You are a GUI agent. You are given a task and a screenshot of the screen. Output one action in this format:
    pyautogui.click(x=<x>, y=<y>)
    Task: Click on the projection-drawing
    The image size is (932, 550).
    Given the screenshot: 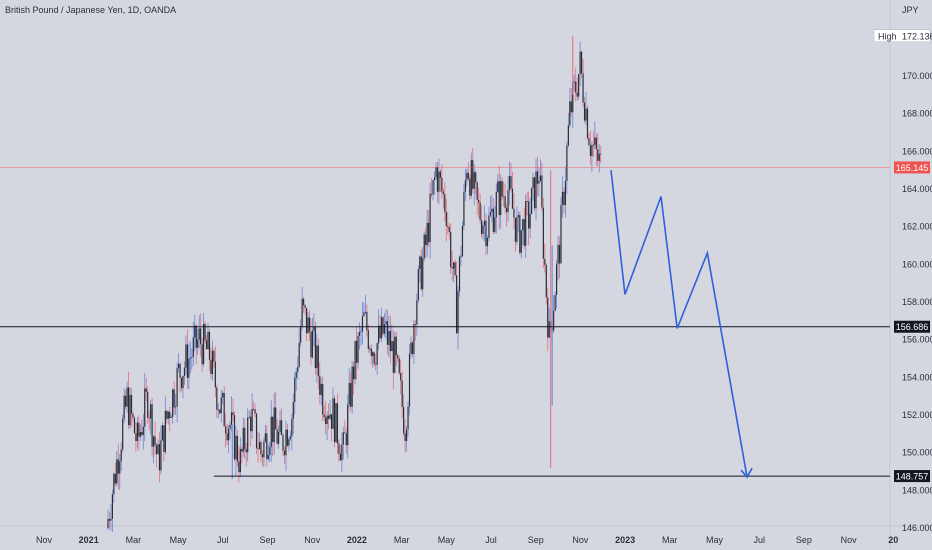 What is the action you would take?
    pyautogui.click(x=681, y=324)
    